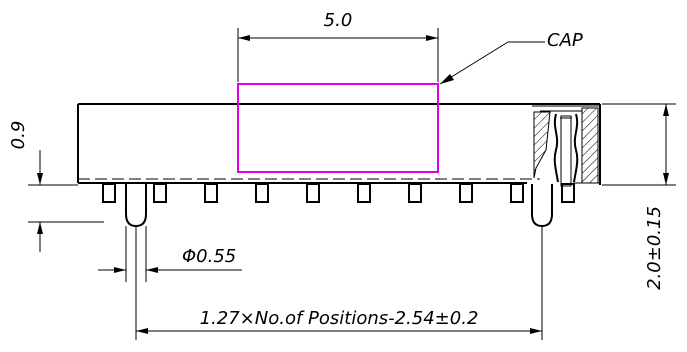 The width and height of the screenshot is (687, 352). What do you see at coordinates (136, 206) in the screenshot?
I see `left-peg` at bounding box center [136, 206].